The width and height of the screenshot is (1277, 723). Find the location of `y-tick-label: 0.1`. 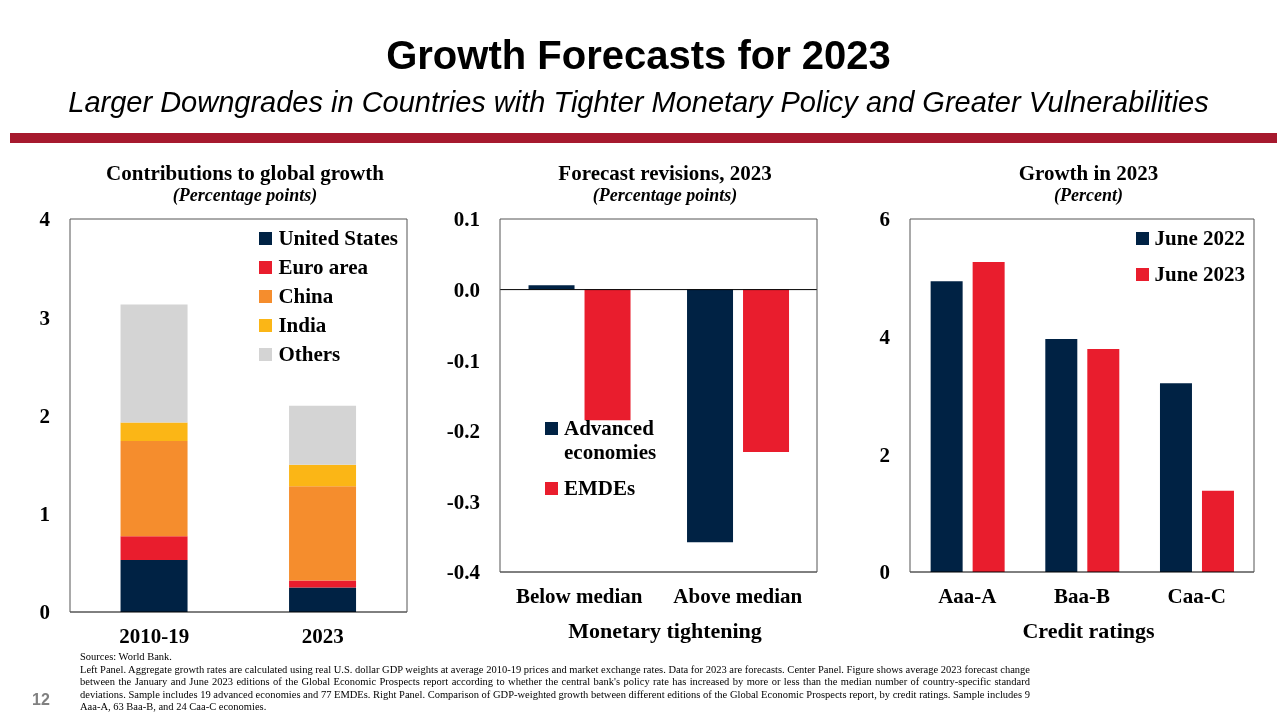

y-tick-label: 0.1 is located at coordinates (466, 219).